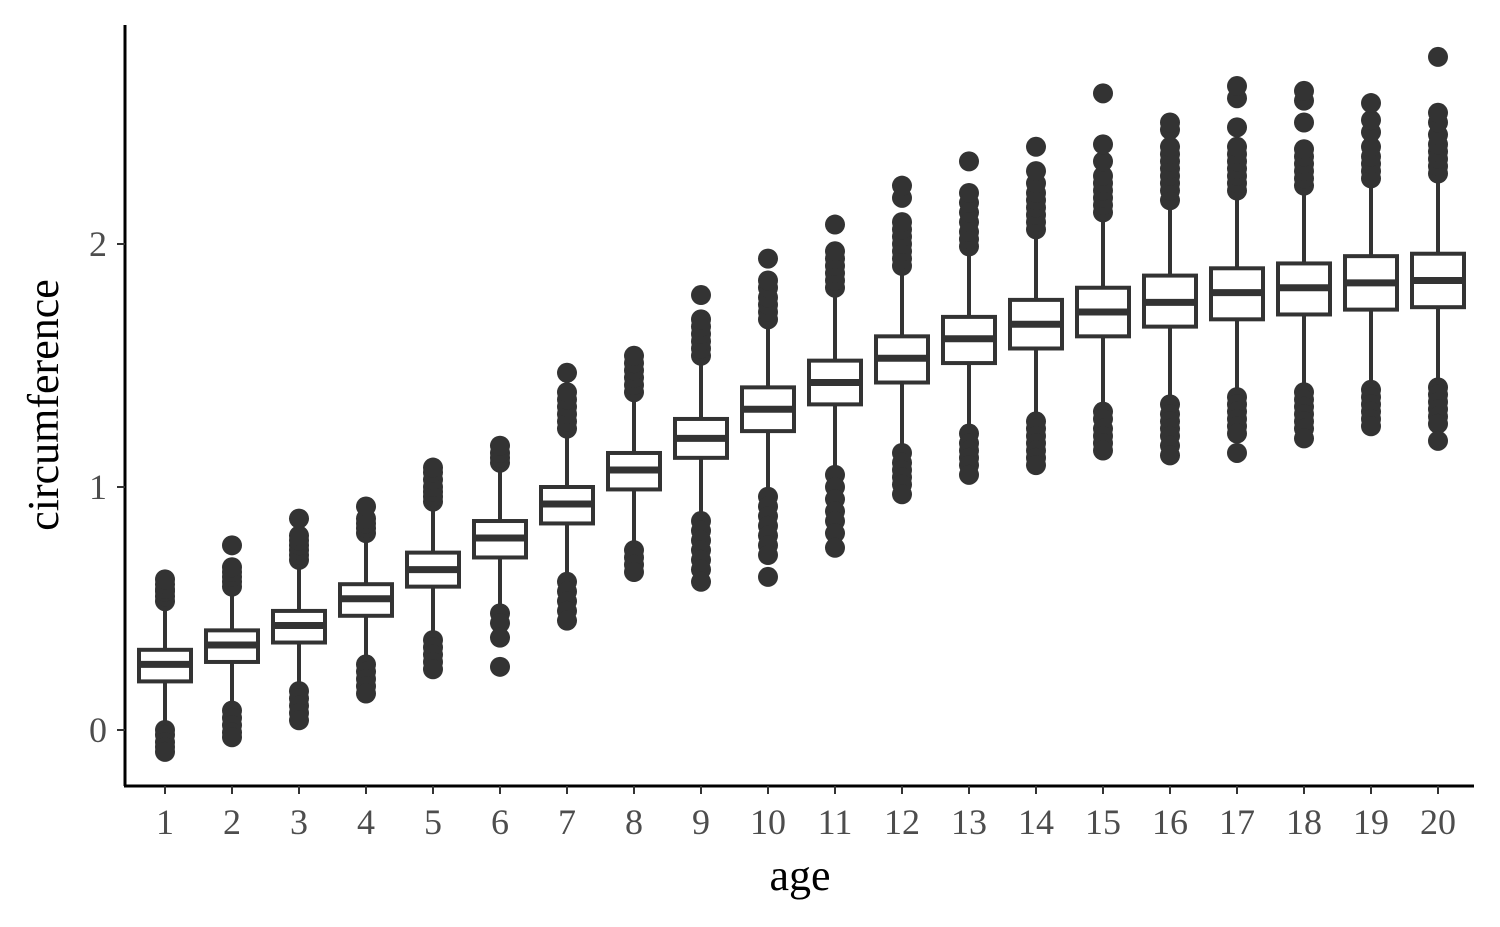  Describe the element at coordinates (366, 822) in the screenshot. I see `x-tick-label: 4` at that location.